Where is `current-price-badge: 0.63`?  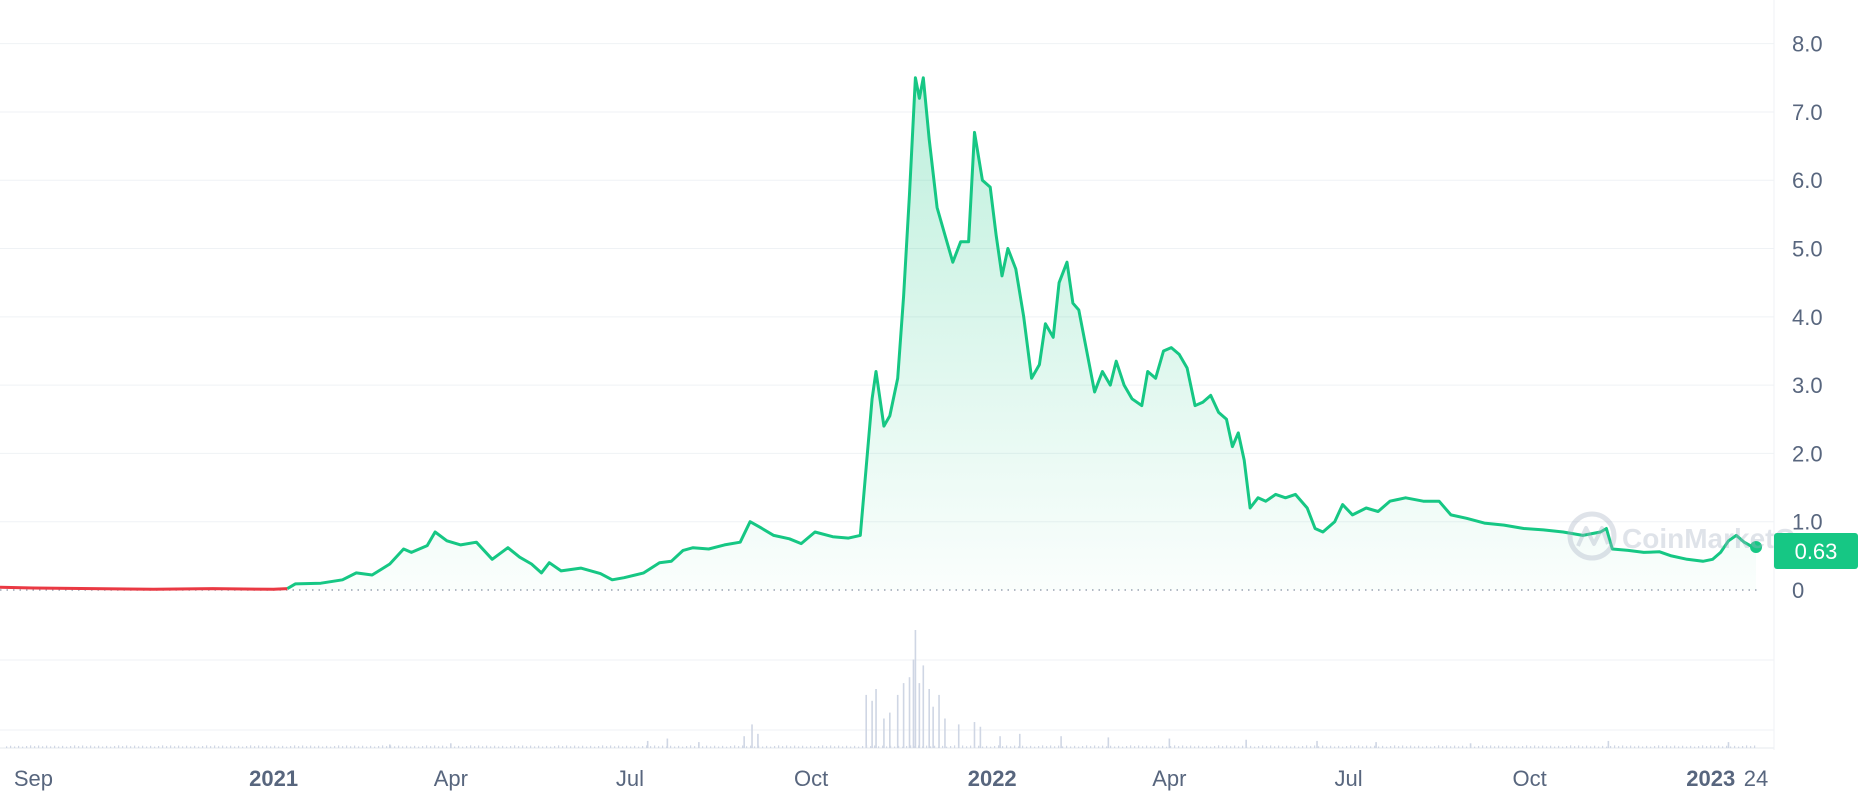 current-price-badge: 0.63 is located at coordinates (1816, 551).